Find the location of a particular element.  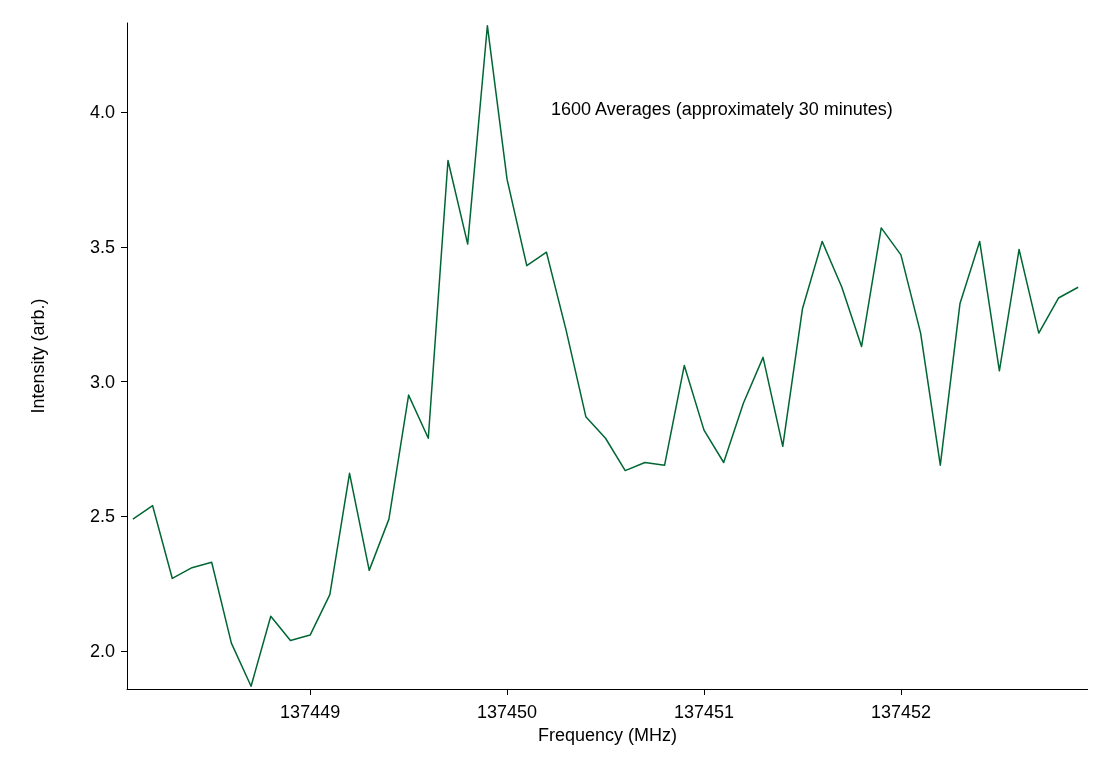

x-tick-label: 137451 is located at coordinates (704, 712).